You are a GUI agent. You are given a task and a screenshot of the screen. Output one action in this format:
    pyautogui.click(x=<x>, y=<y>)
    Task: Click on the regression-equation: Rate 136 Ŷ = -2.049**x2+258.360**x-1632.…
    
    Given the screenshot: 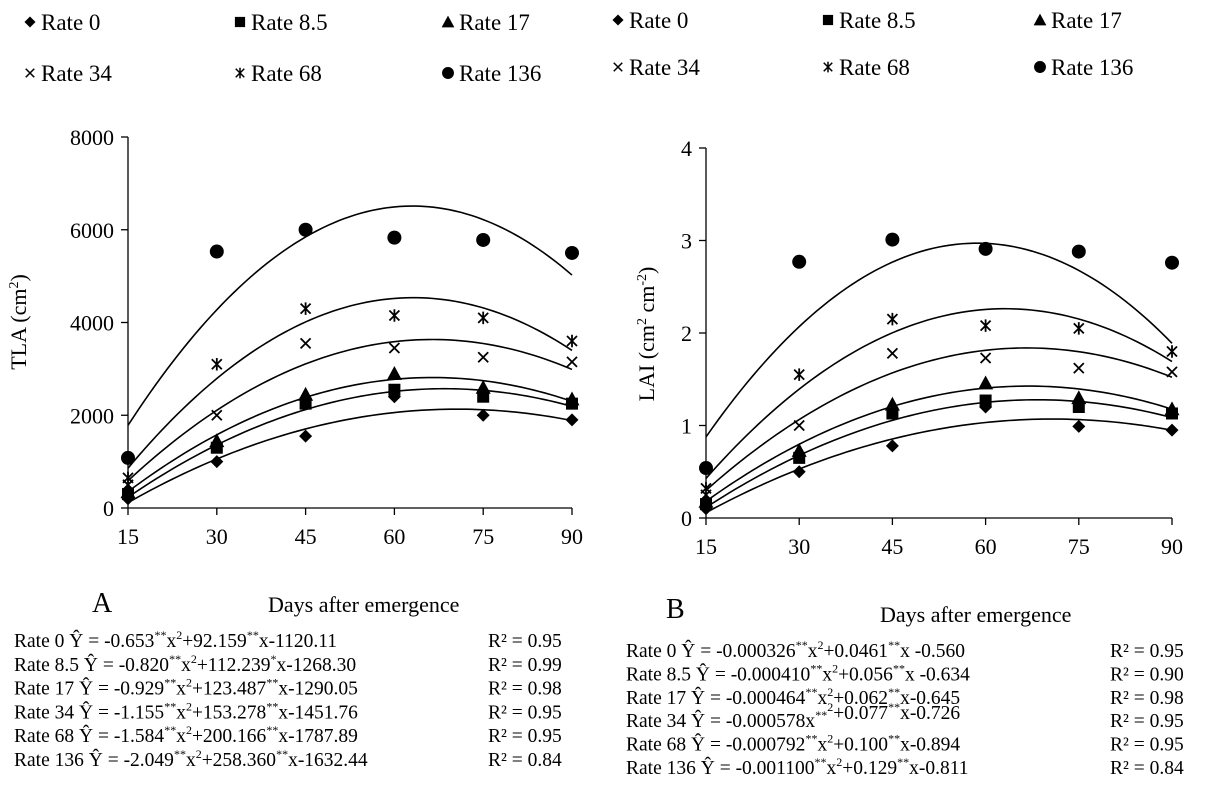 What is the action you would take?
    pyautogui.click(x=191, y=759)
    